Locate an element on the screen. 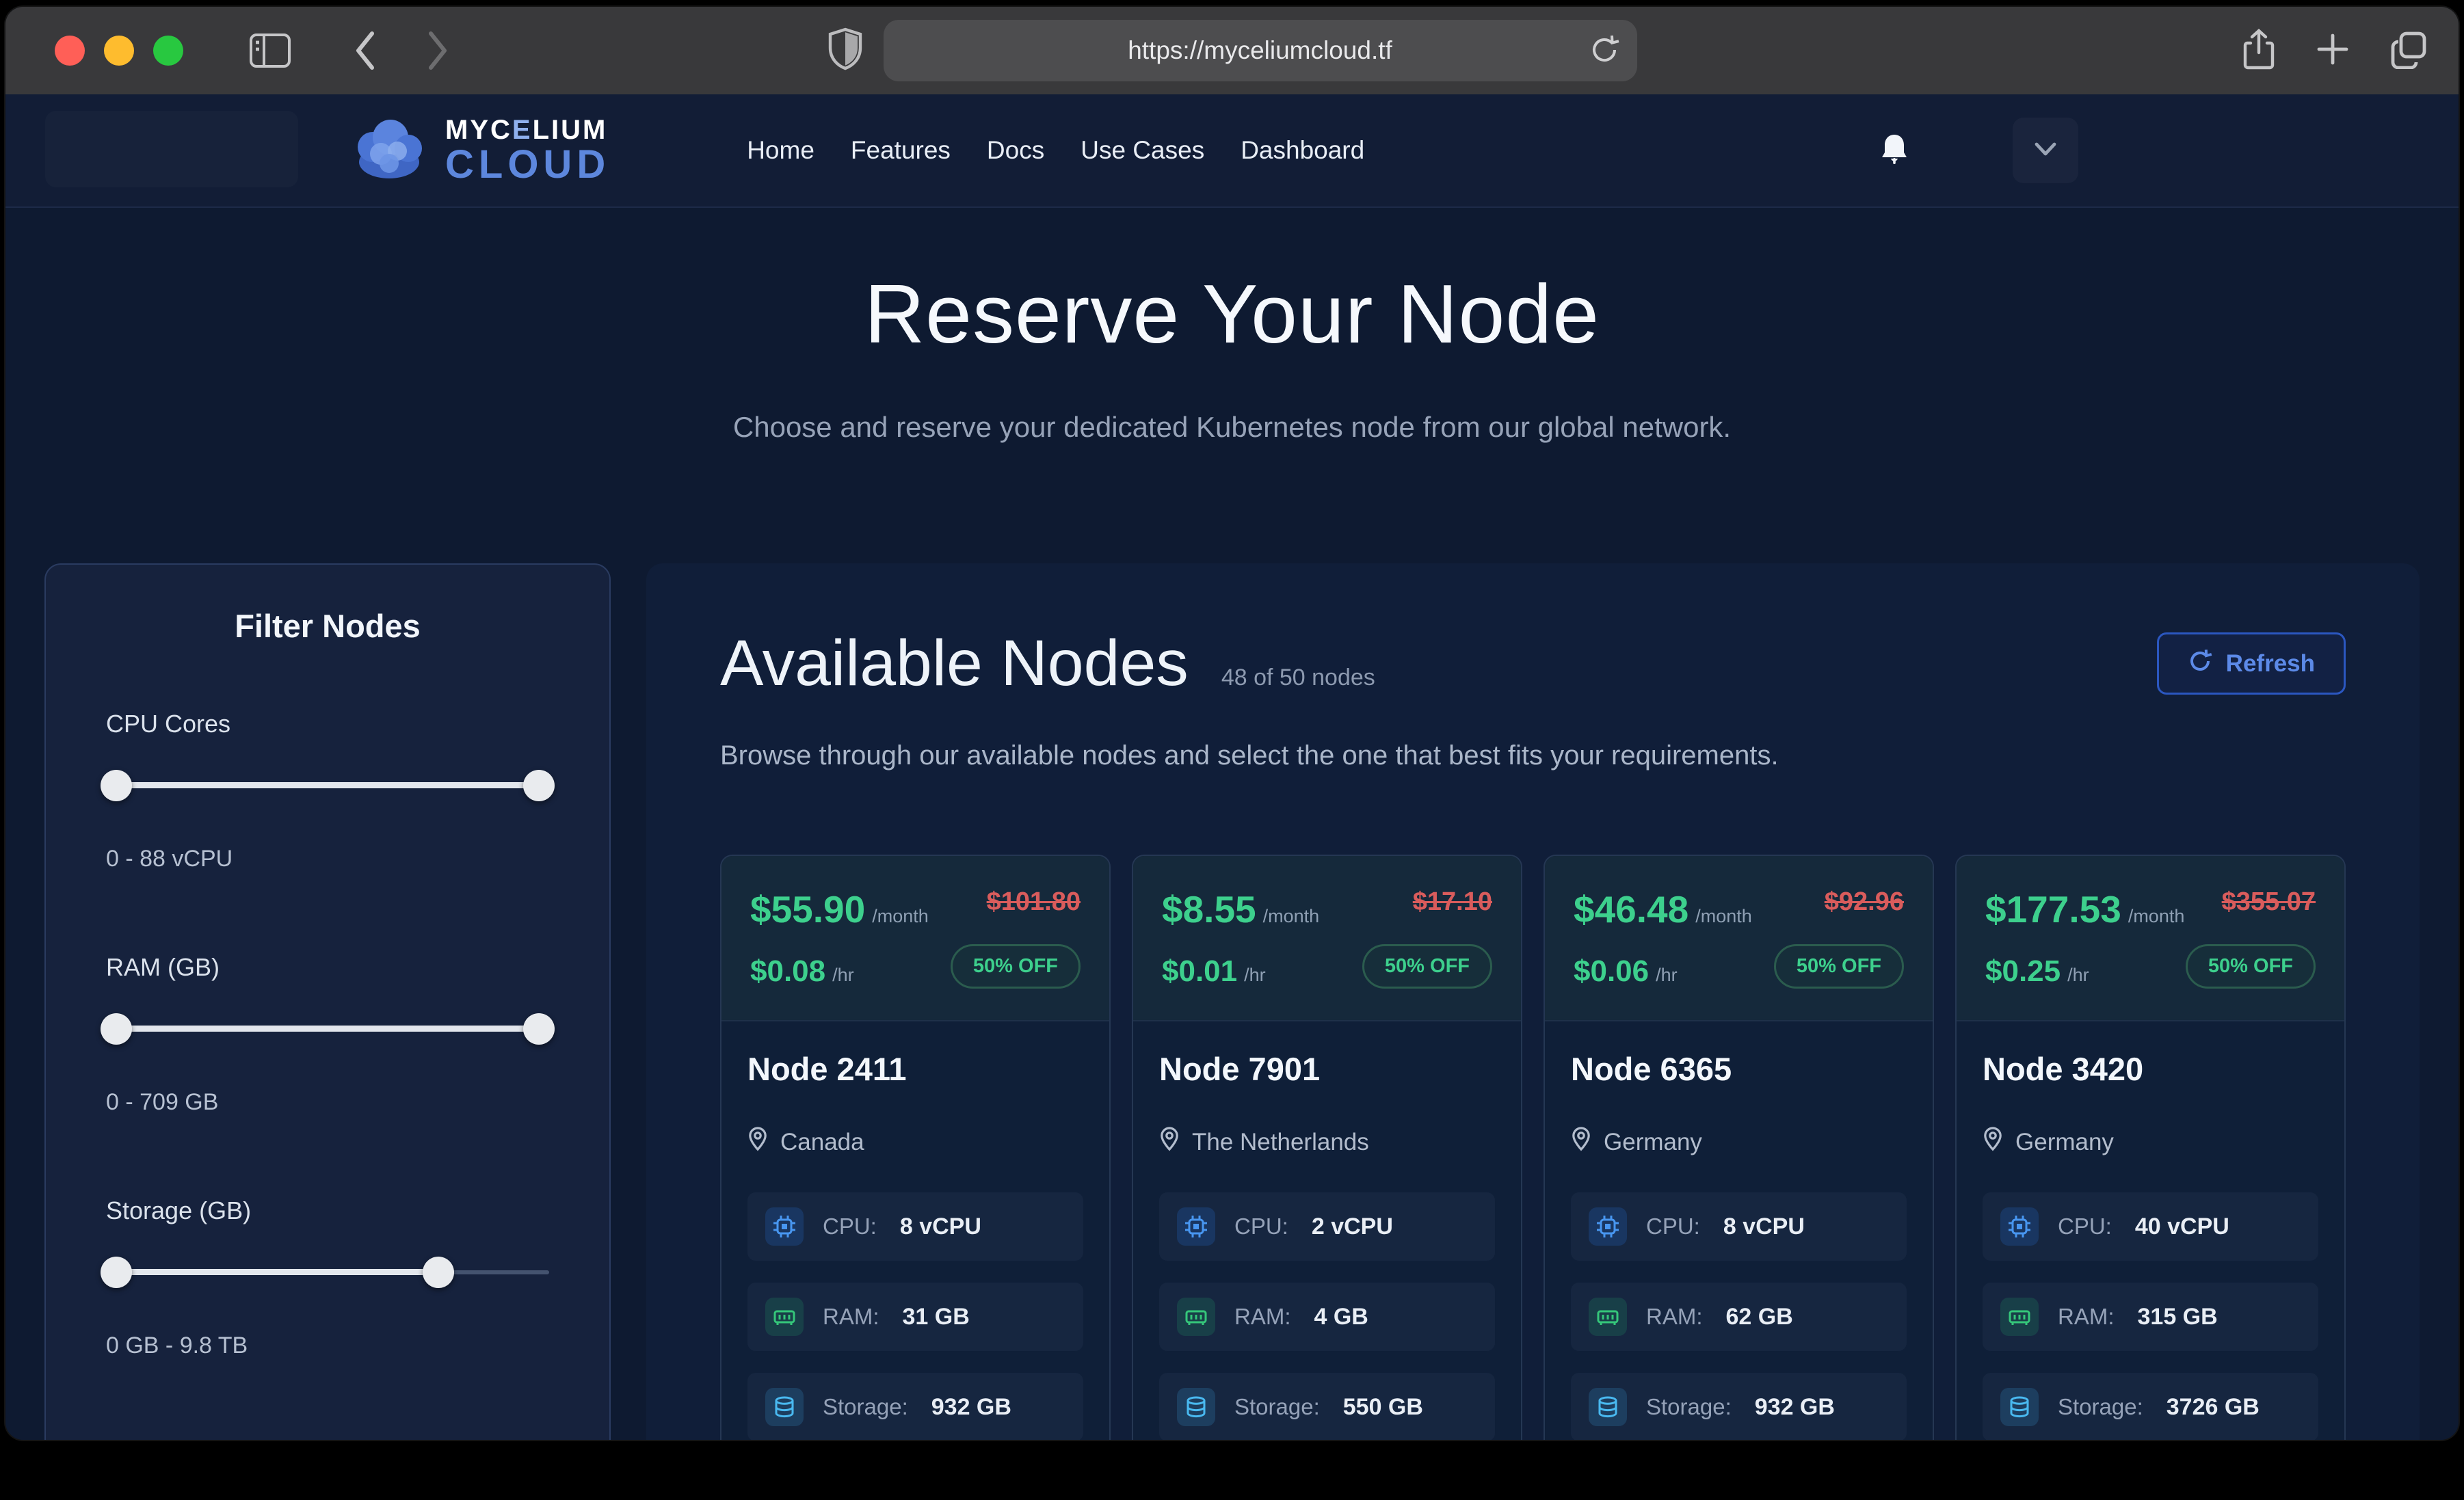  spec-row-storage: Storage: 3726 GB is located at coordinates (2150, 1406).